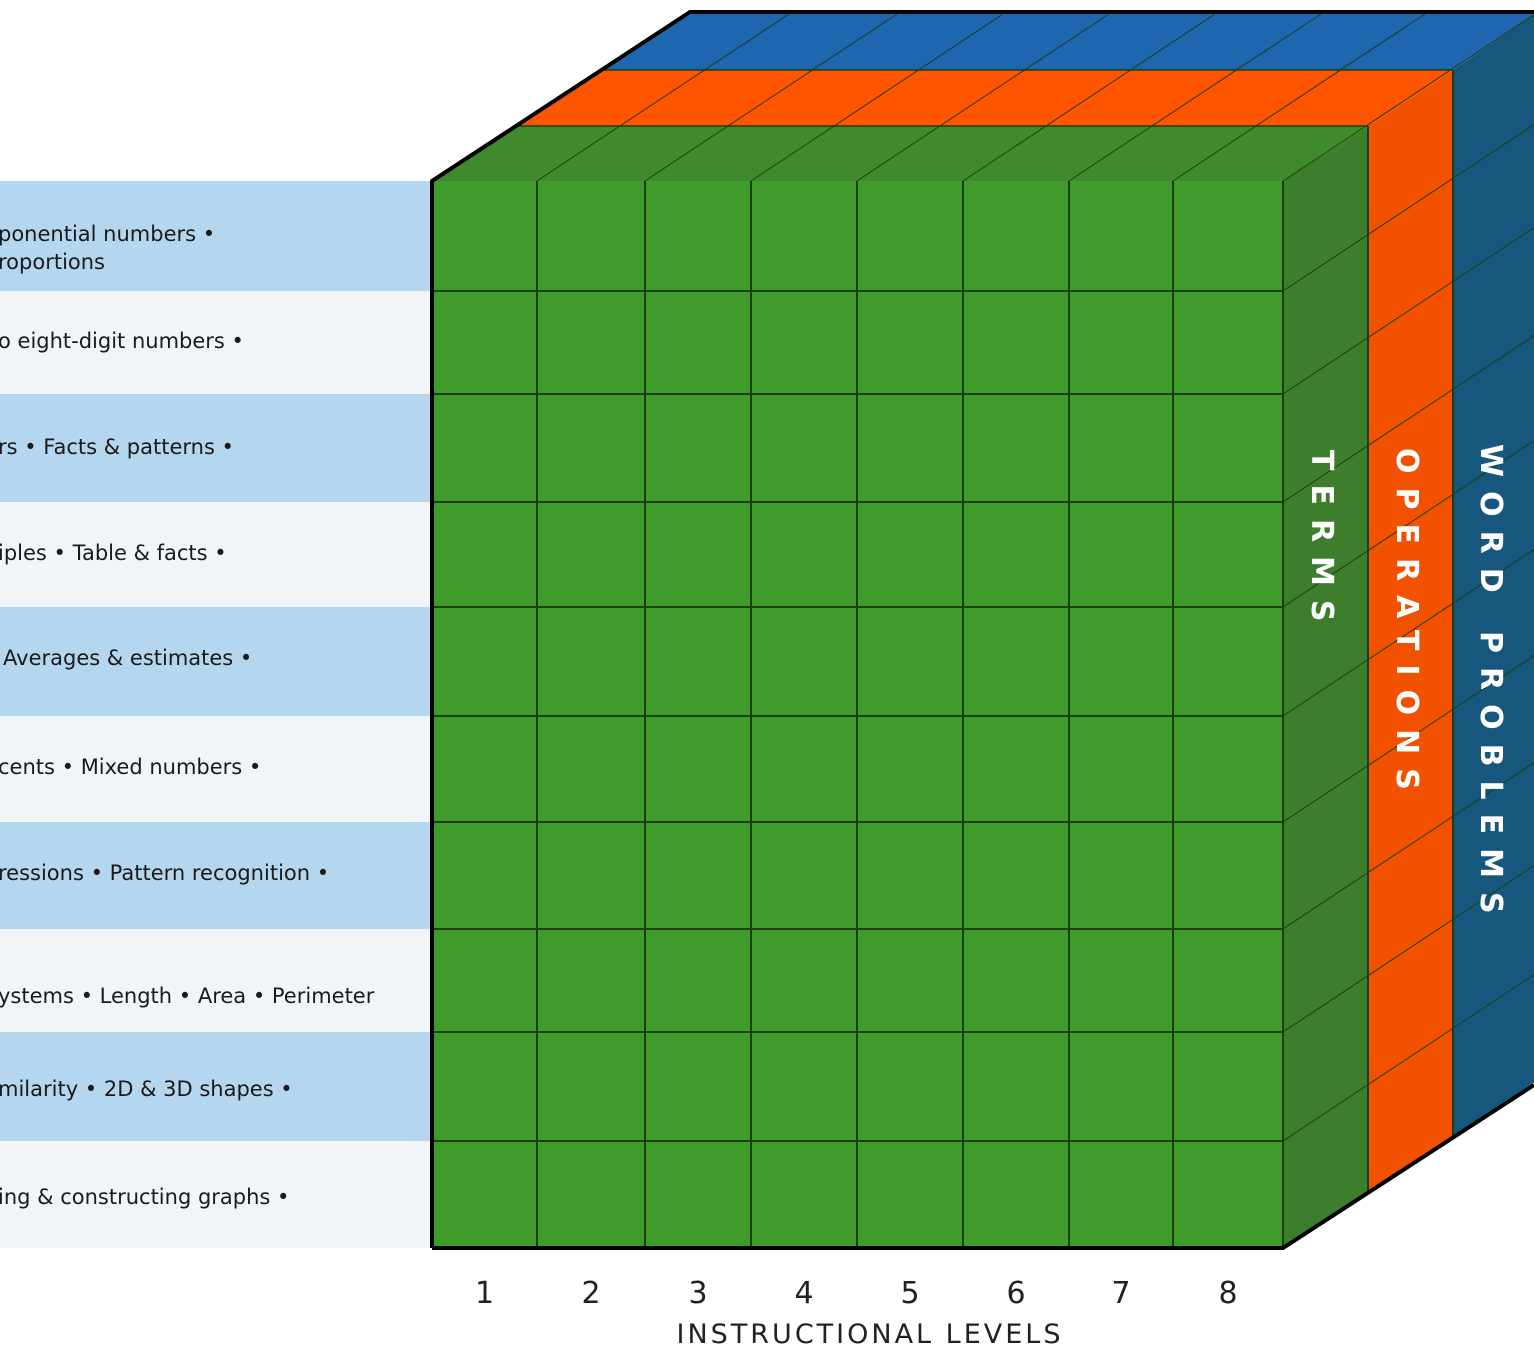 Image resolution: width=1534 pixels, height=1355 pixels. What do you see at coordinates (1406, 626) in the screenshot?
I see `operations-label: OPERATIONS` at bounding box center [1406, 626].